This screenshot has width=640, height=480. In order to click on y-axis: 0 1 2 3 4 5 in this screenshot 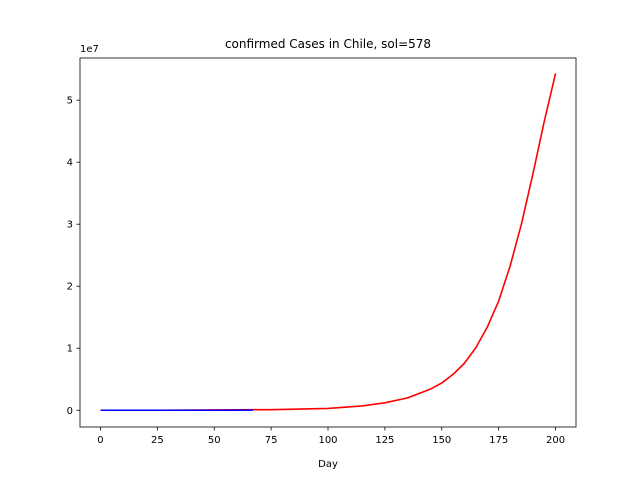, I will do `click(73, 256)`.